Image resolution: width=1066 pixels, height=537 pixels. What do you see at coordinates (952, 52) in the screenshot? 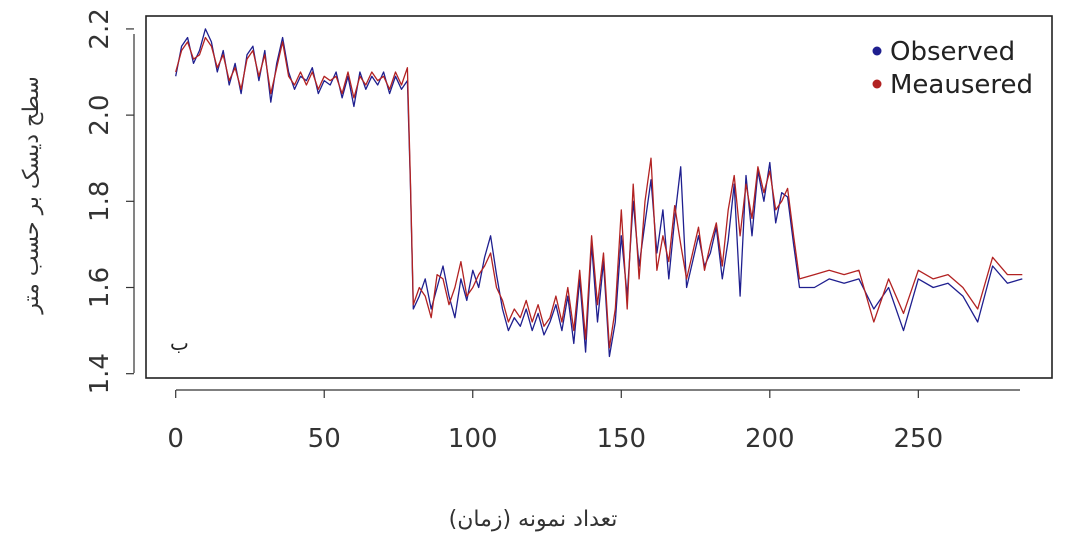
I see `legend-label-observed: Observed` at bounding box center [952, 52].